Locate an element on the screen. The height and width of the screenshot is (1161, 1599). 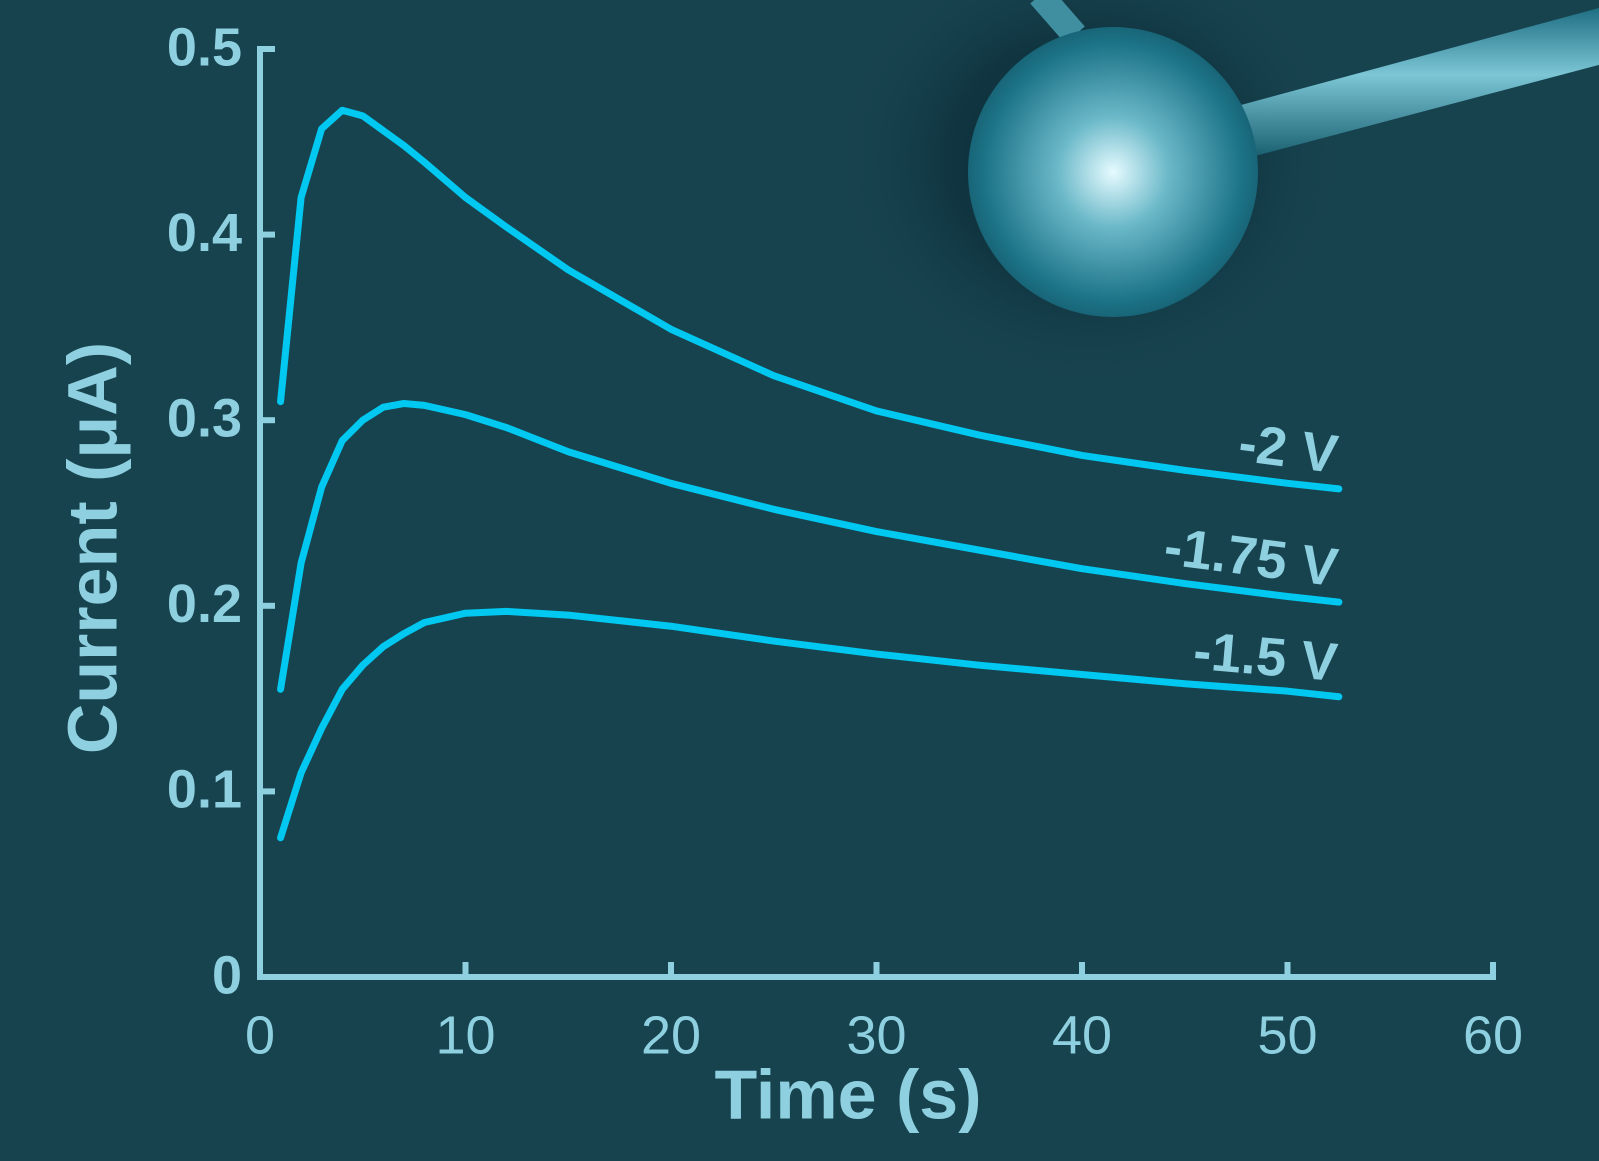
x-tick-label: 20 is located at coordinates (671, 1035).